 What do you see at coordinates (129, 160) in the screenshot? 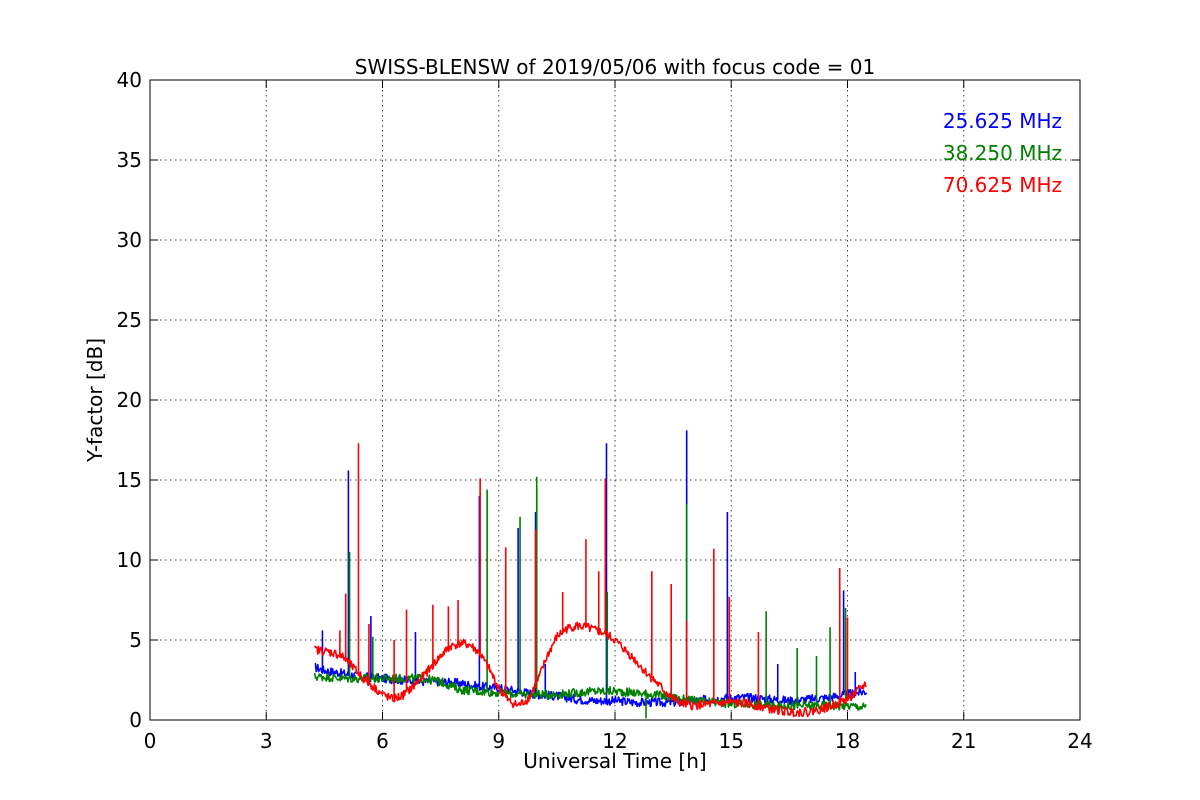
I see `y-tick-label: 35` at bounding box center [129, 160].